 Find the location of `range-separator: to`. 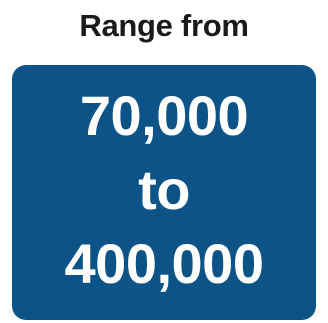

range-separator: to is located at coordinates (164, 189).